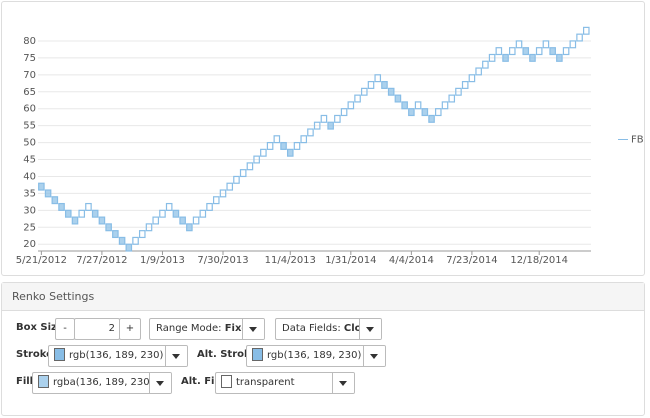 This screenshot has height=418, width=650. I want to click on box-size-input: 2, so click(97, 329).